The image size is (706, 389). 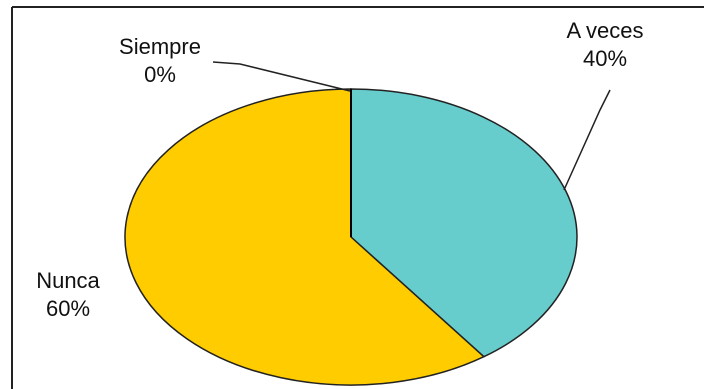 I want to click on leader-line-a-veces, so click(x=587, y=140).